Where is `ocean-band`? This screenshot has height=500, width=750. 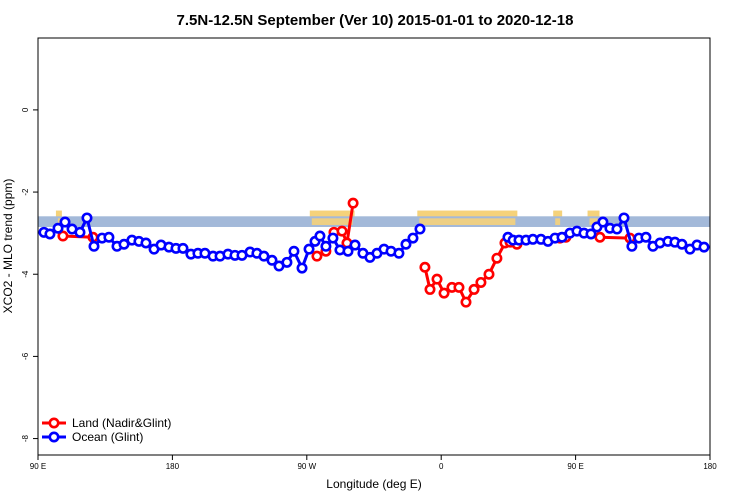 ocean-band is located at coordinates (374, 221).